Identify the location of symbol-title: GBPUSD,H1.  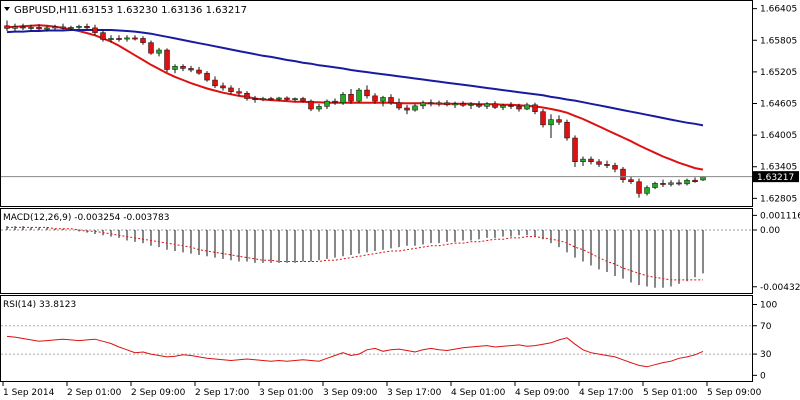
(43, 10).